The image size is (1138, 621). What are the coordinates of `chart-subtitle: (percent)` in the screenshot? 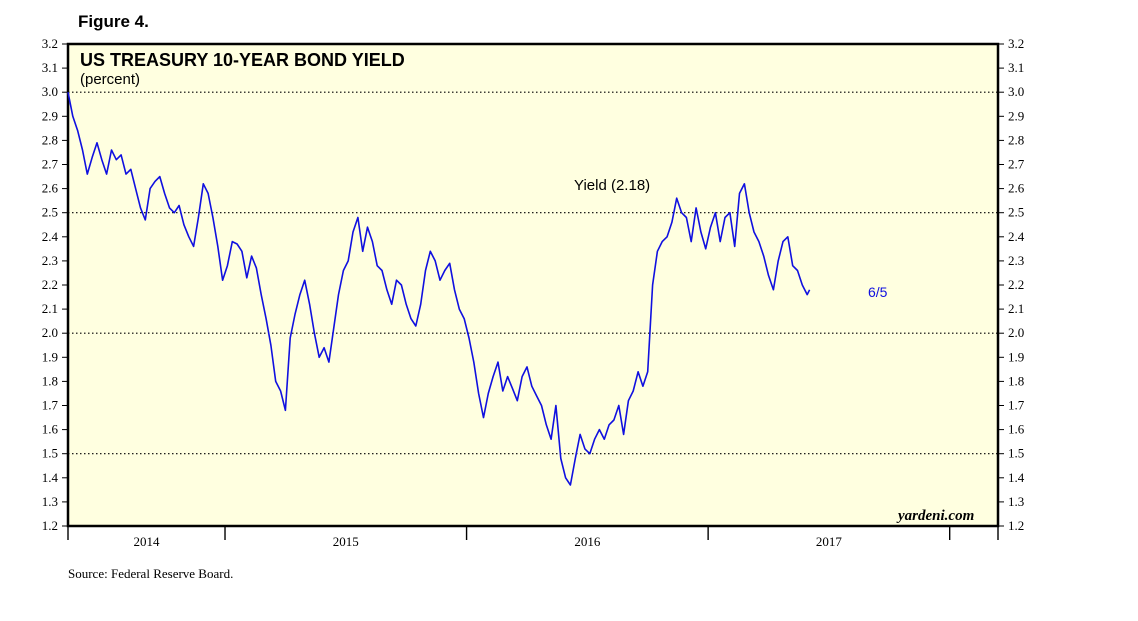 It's located at (110, 79).